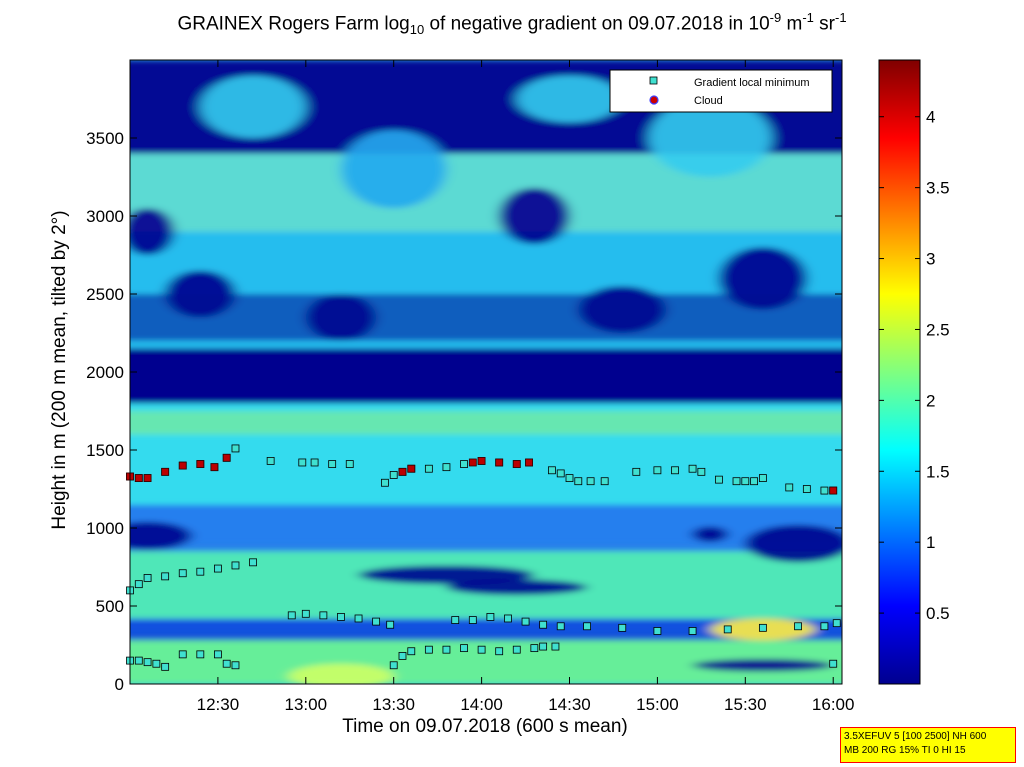  I want to click on legend-label-cloud: Cloud, so click(708, 101).